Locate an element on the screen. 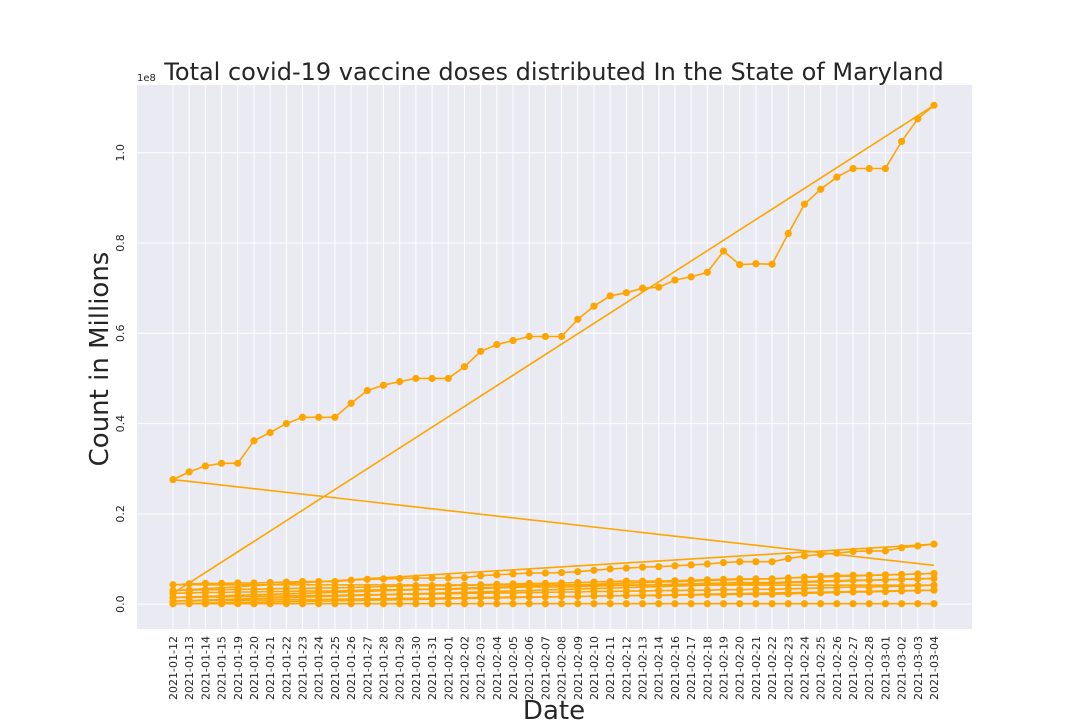 The image size is (1080, 720). y-axis-ticks: 0.0 0.2 0.4 0.6 0.8 1.0 is located at coordinates (120, 378).